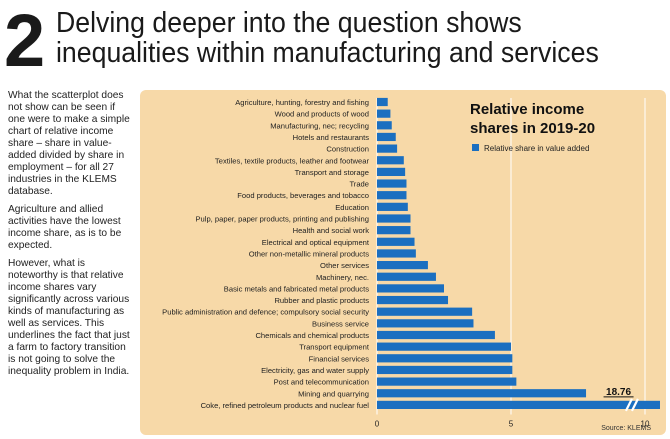 The width and height of the screenshot is (670, 439). What do you see at coordinates (645, 424) in the screenshot?
I see `x-tick-label: 10` at bounding box center [645, 424].